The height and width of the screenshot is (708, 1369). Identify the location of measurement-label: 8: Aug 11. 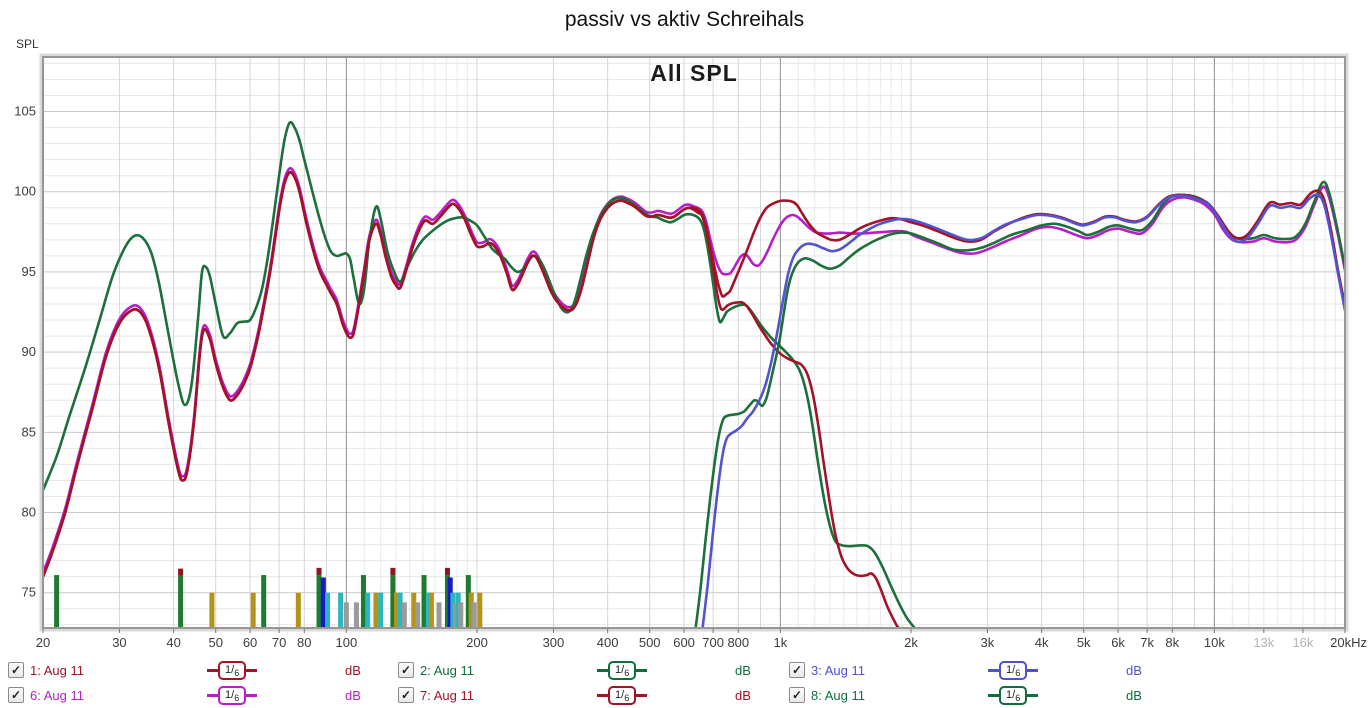
(838, 695).